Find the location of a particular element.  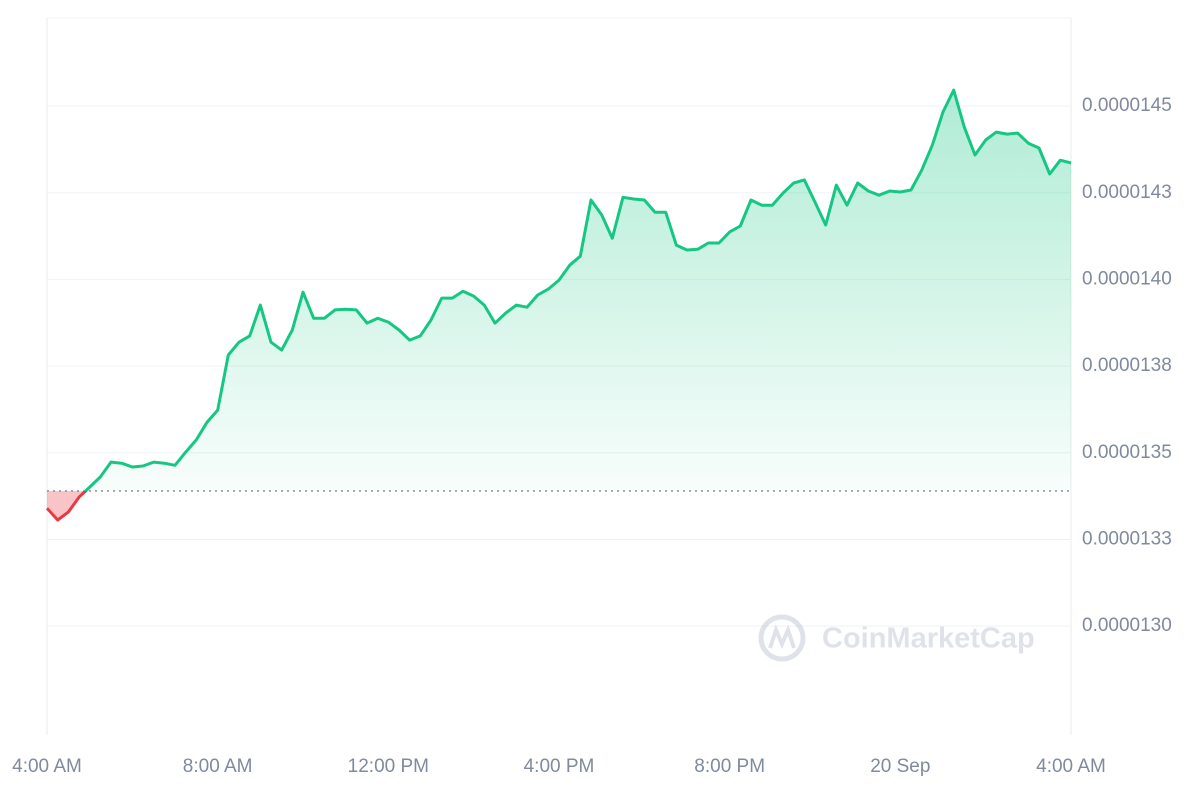

x-tick-label: 8:00 PM is located at coordinates (729, 766).